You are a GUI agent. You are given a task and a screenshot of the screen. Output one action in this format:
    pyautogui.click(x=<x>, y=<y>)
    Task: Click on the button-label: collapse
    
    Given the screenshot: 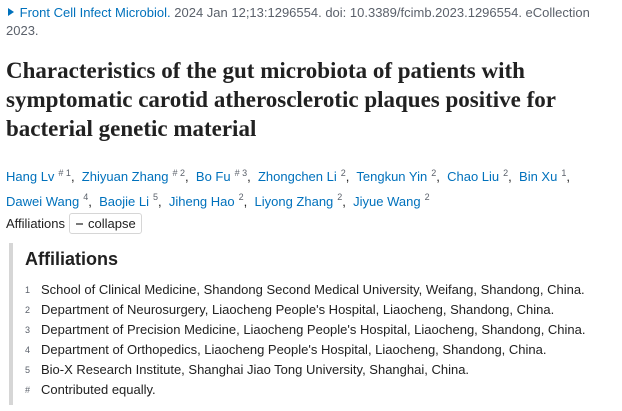 What is the action you would take?
    pyautogui.click(x=112, y=223)
    